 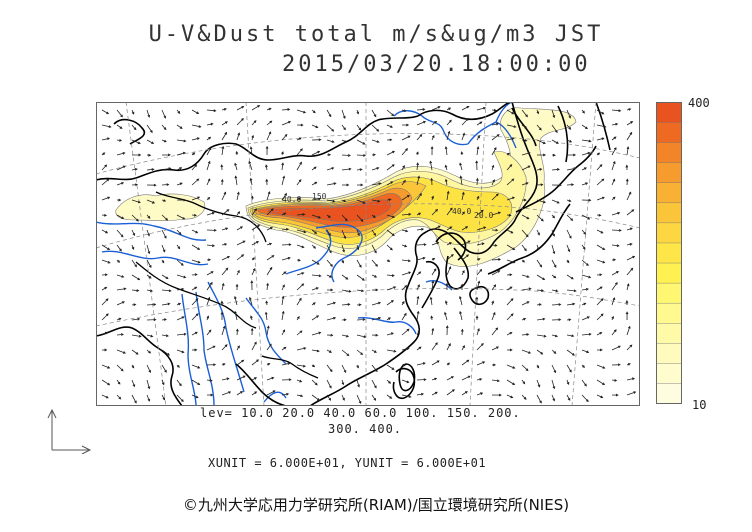 What do you see at coordinates (376, 505) in the screenshot?
I see `copyright-credit: ©九州大学応用力学研究所(RIAM)/国立環境研究所(NIES)` at bounding box center [376, 505].